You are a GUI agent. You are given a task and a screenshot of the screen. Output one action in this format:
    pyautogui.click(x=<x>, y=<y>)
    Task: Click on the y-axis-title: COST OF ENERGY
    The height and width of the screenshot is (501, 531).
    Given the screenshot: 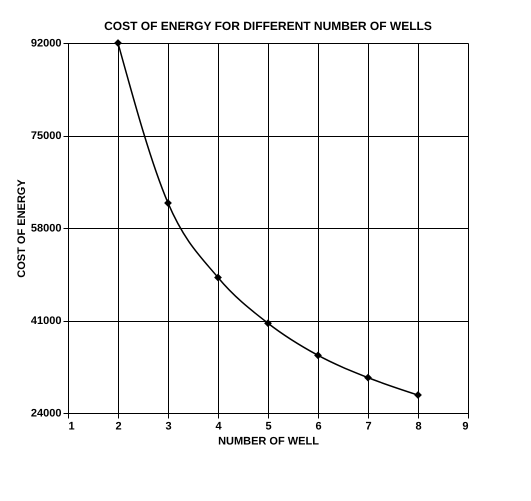 What is the action you would take?
    pyautogui.click(x=22, y=228)
    